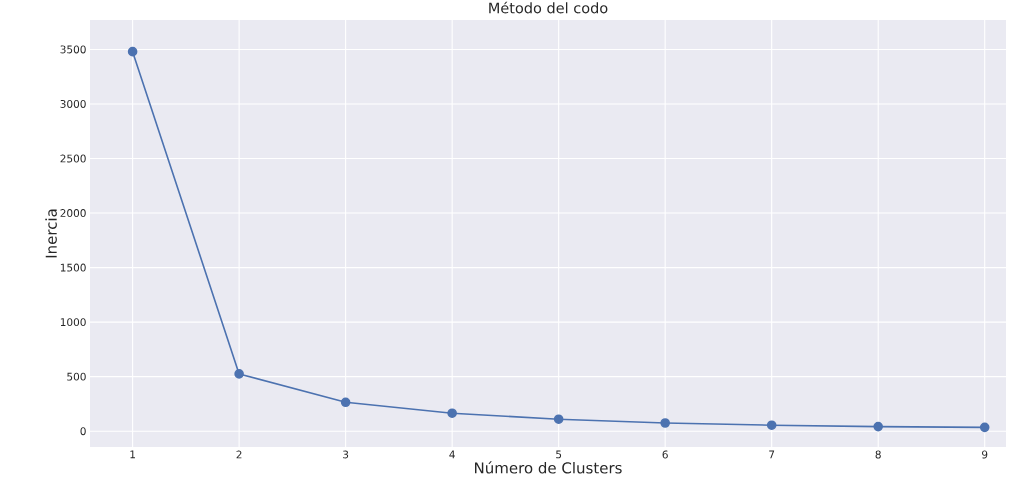 This screenshot has width=1016, height=500. I want to click on x-tick-label: 1, so click(132, 454).